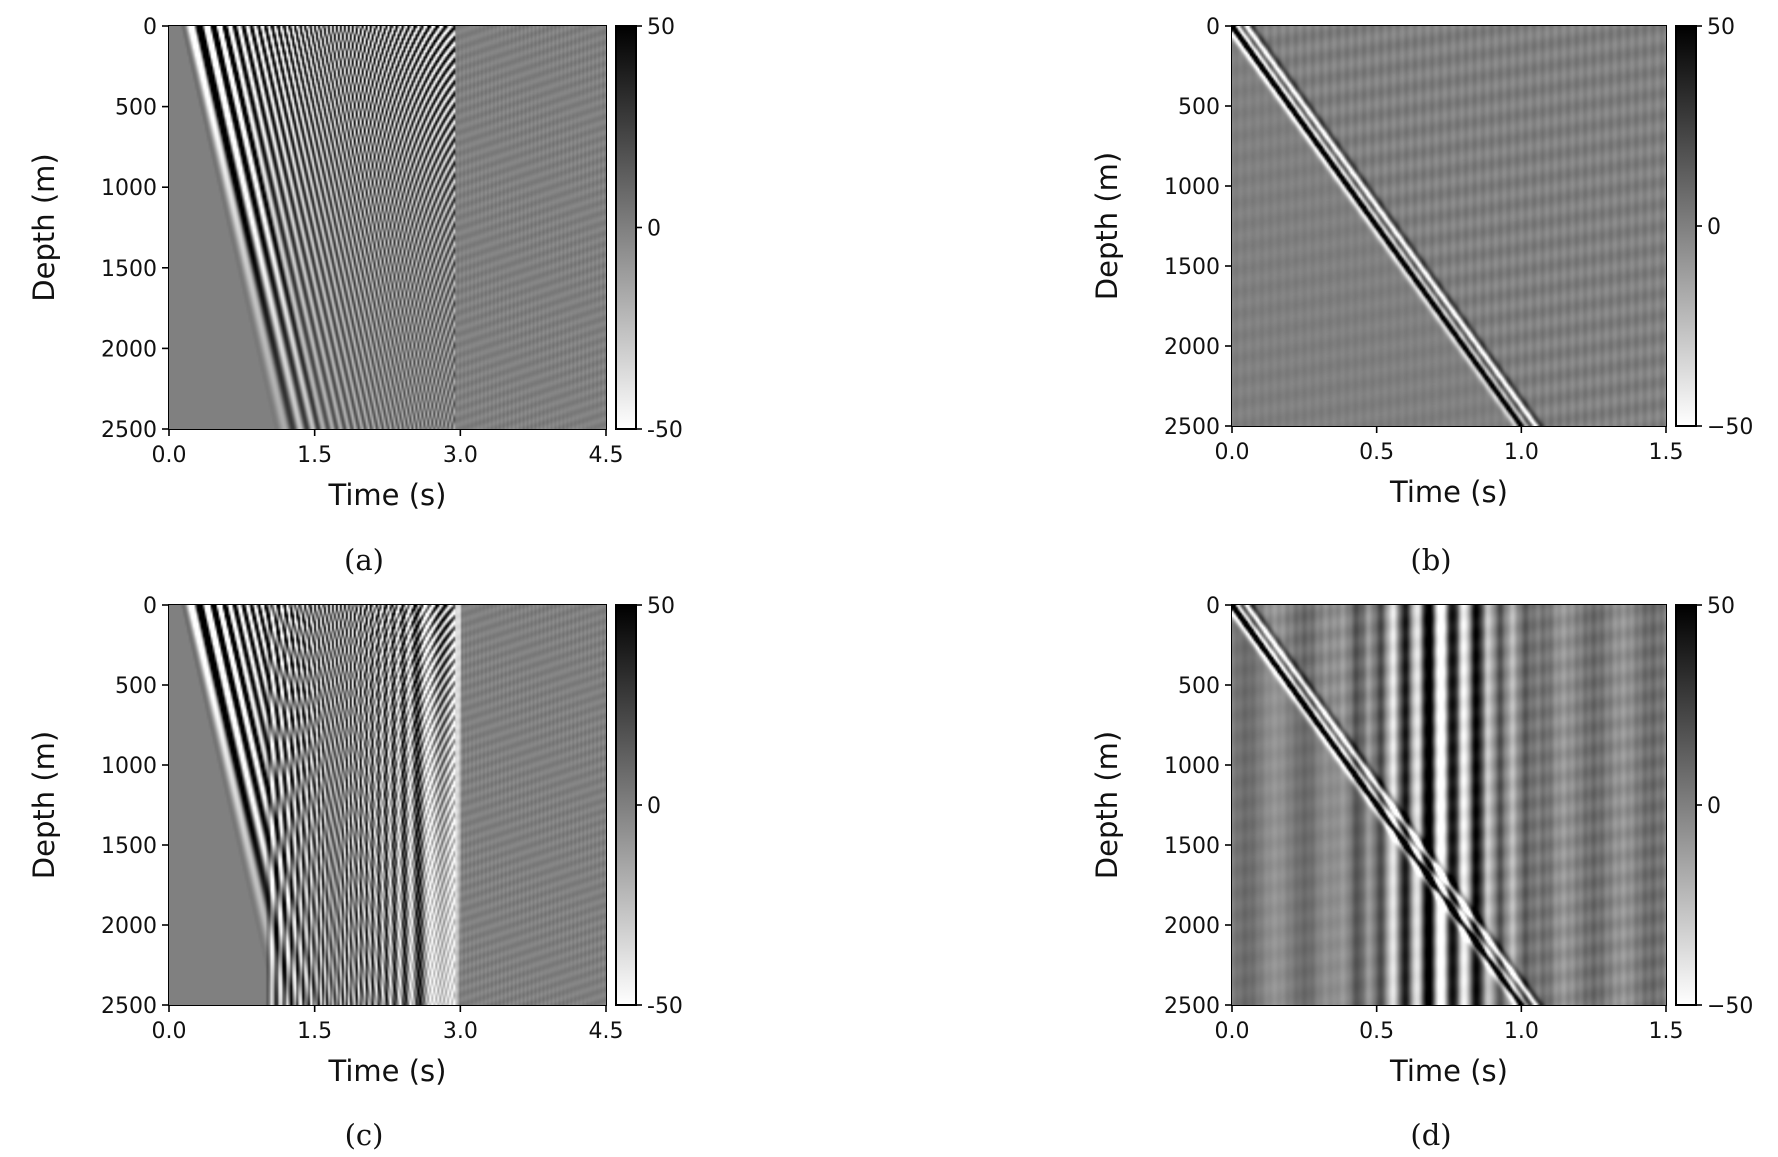 This screenshot has height=1157, width=1778. I want to click on colorbar-a, so click(626, 227).